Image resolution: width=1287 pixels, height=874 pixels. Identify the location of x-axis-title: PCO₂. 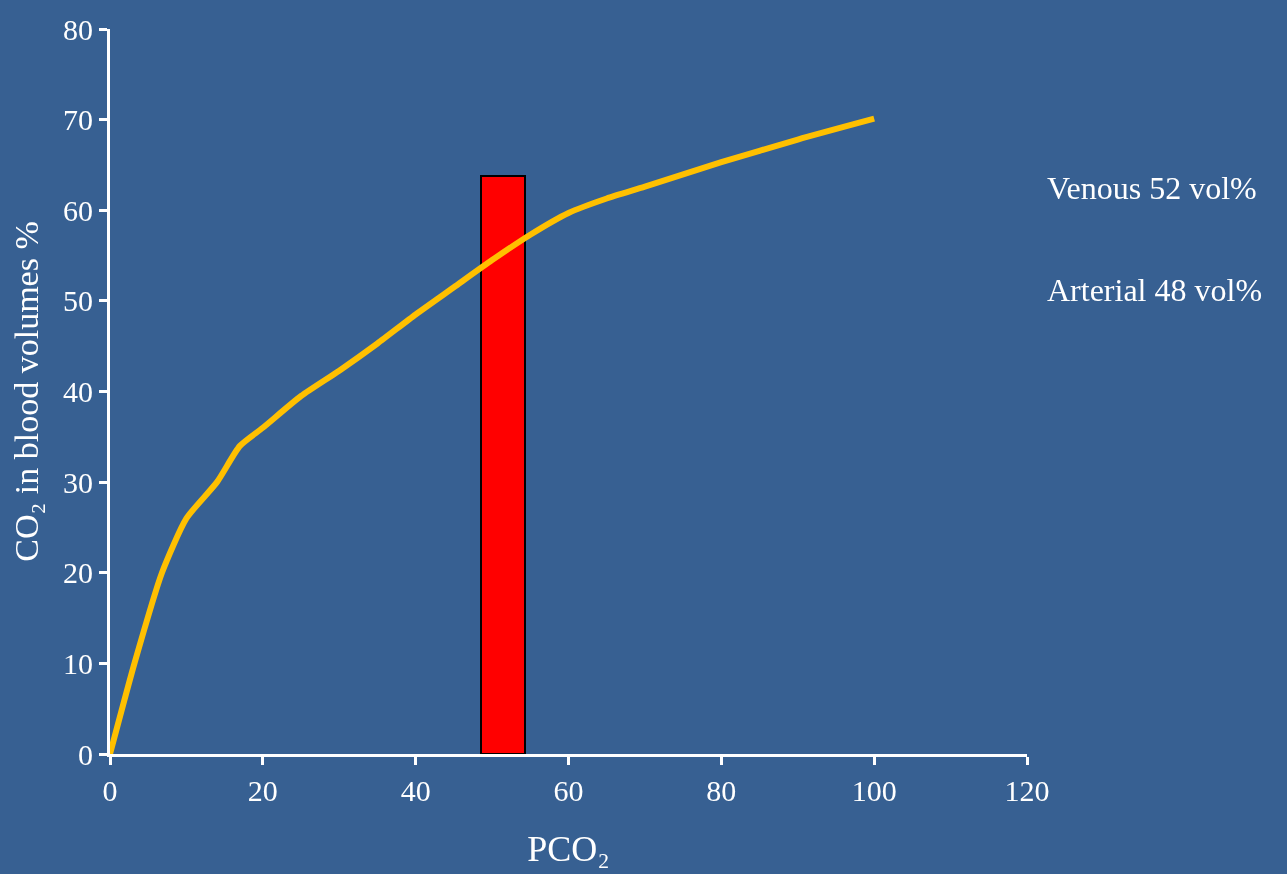
(568, 848).